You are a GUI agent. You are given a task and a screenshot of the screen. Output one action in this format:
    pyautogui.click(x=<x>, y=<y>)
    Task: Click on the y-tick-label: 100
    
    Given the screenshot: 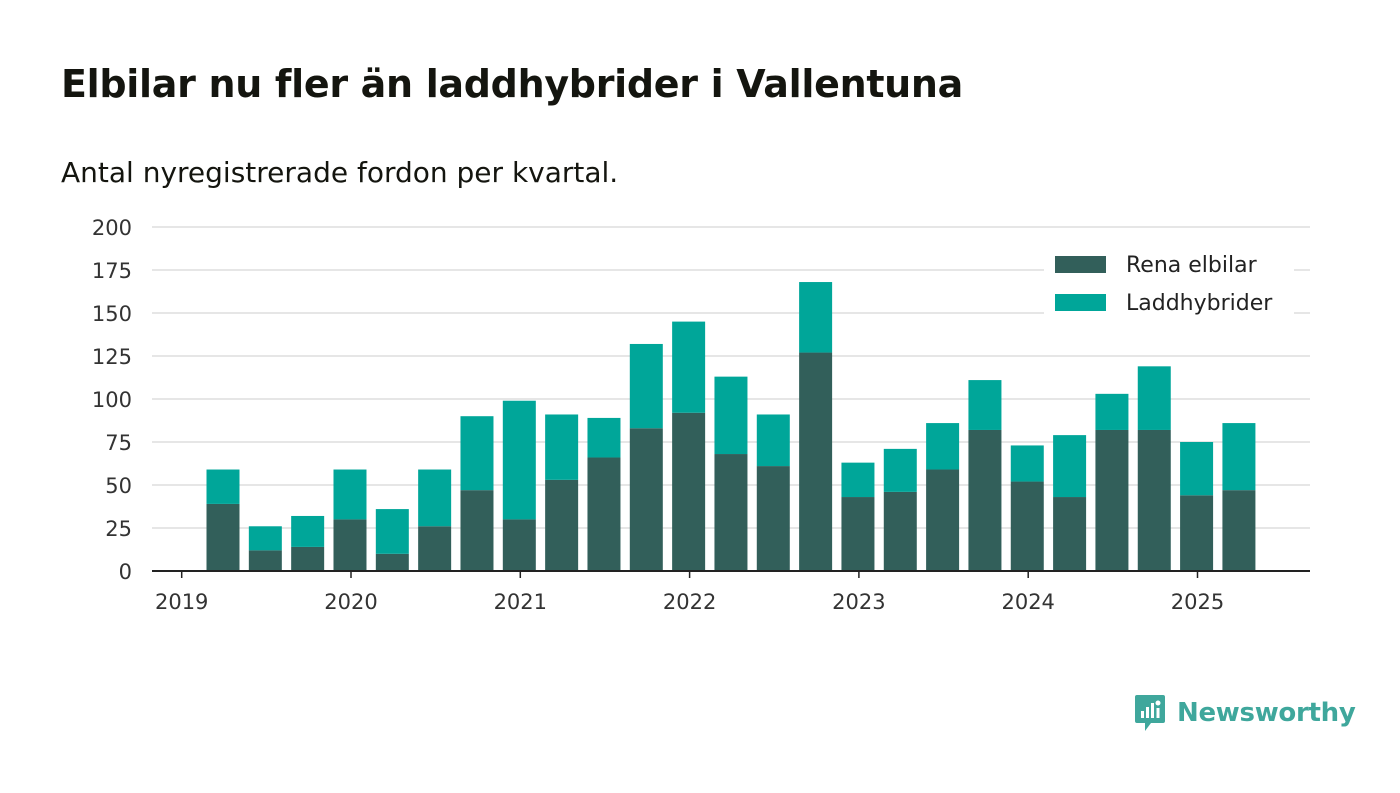 What is the action you would take?
    pyautogui.click(x=112, y=400)
    